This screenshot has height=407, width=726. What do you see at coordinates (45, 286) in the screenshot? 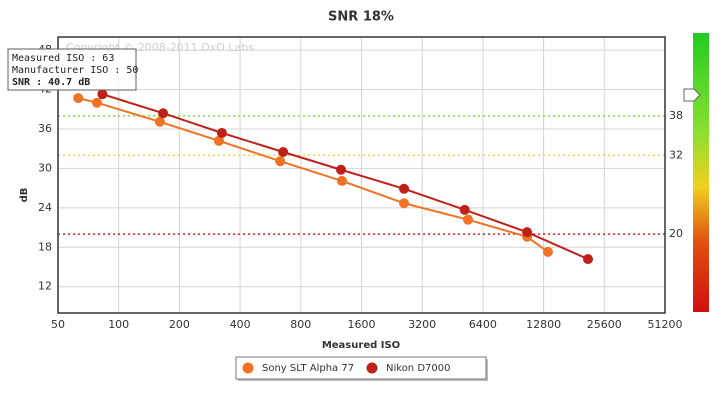
I see `y-tick-label: 12` at bounding box center [45, 286].